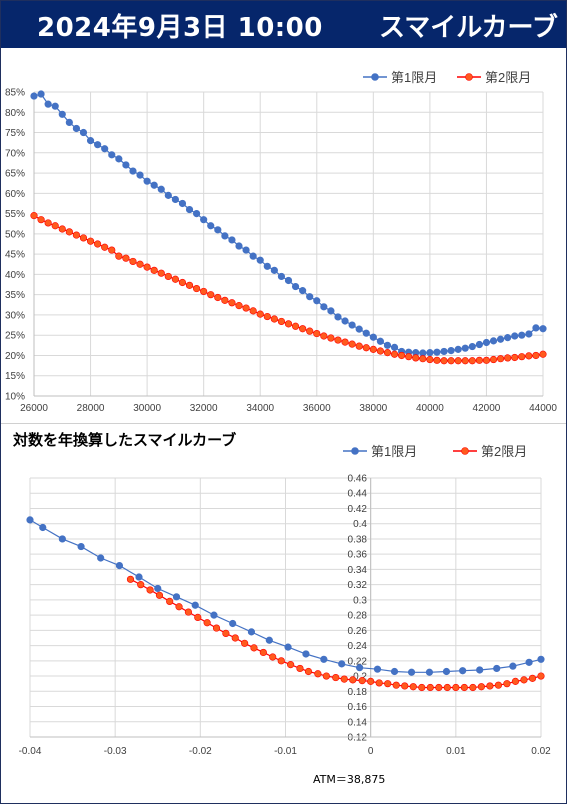 This screenshot has width=567, height=804. Describe the element at coordinates (358, 509) in the screenshot. I see `y-tick-label: 0.42` at that location.